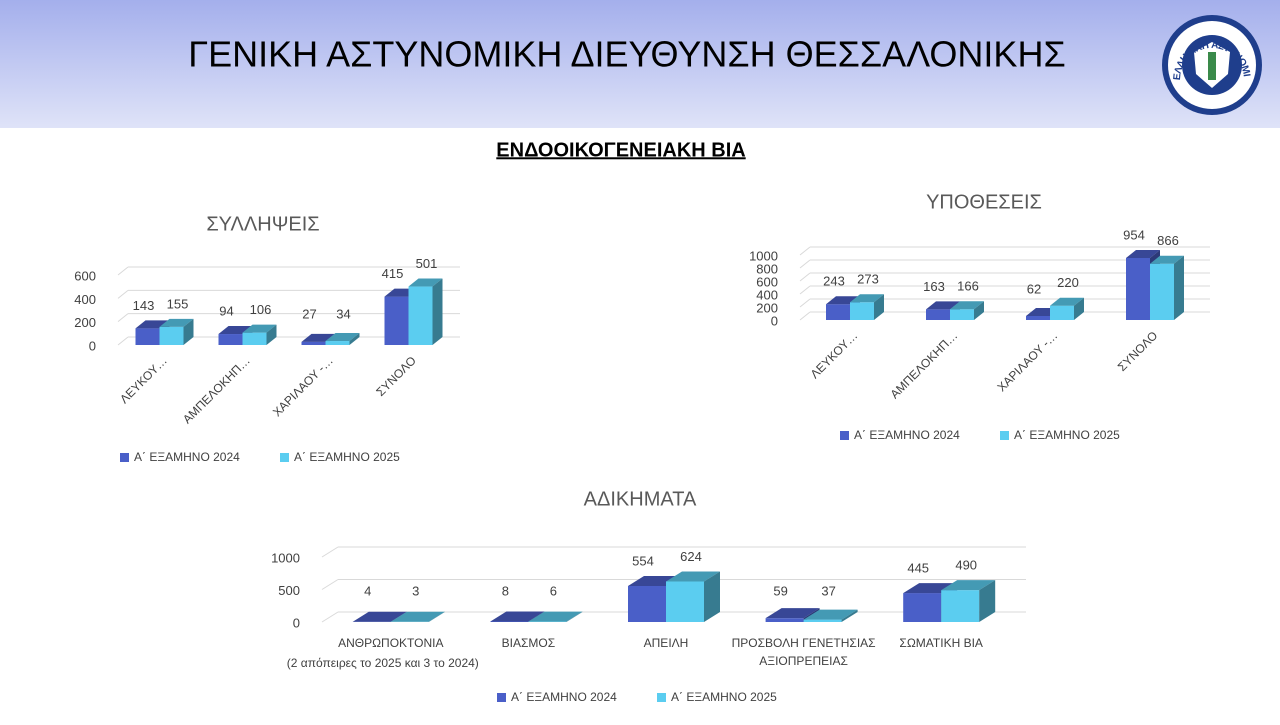 Image resolution: width=1280 pixels, height=725 pixels. Describe the element at coordinates (1137, 350) in the screenshot. I see `x-tick-label: ΣΥΝΟΛΟ` at that location.